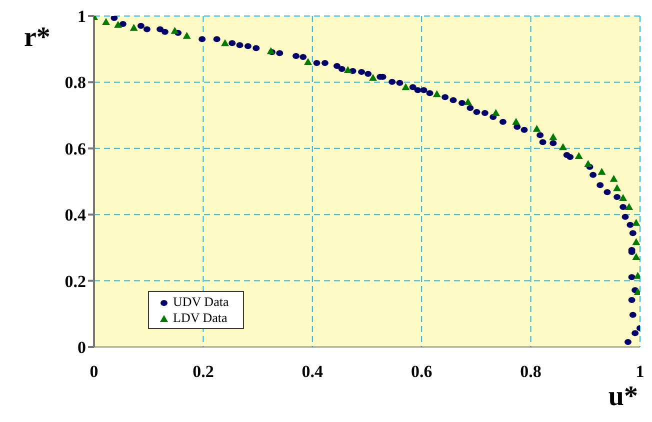 This screenshot has width=652, height=422. What do you see at coordinates (37, 37) in the screenshot?
I see `y-axis-title: r*` at bounding box center [37, 37].